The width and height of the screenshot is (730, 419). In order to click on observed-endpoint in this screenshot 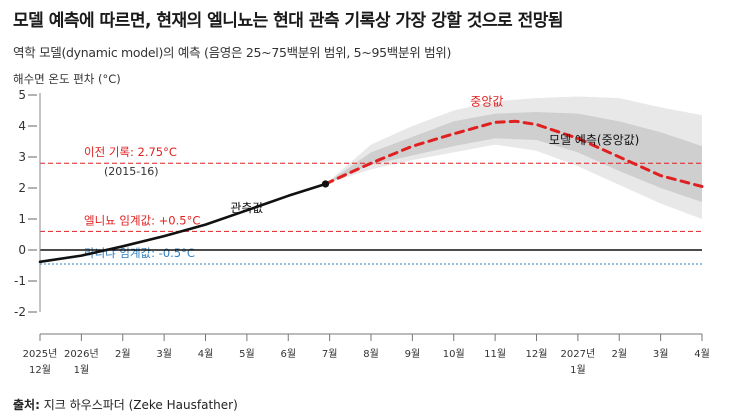, I will do `click(325, 184)`.